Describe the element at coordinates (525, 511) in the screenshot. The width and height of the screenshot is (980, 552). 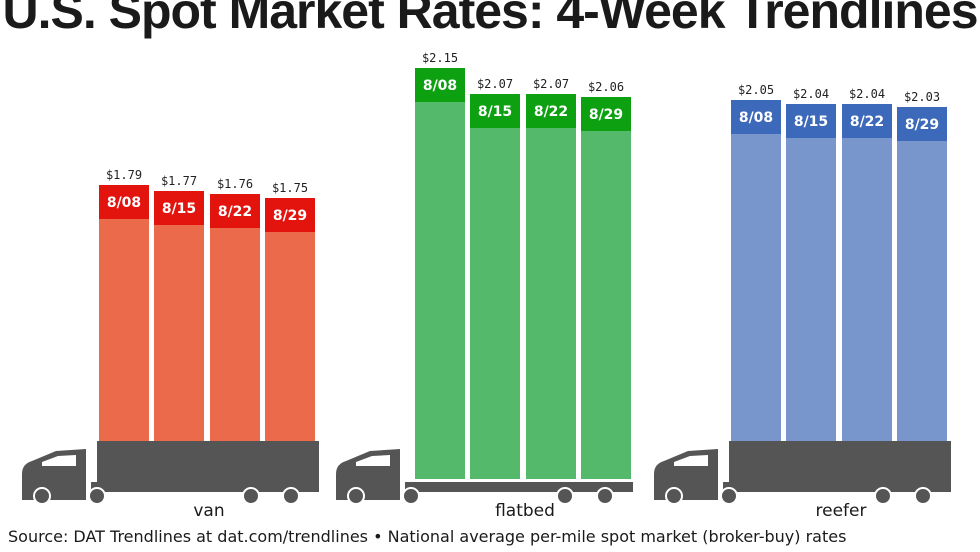
I see `category-label-flatbed: flatbed` at that location.